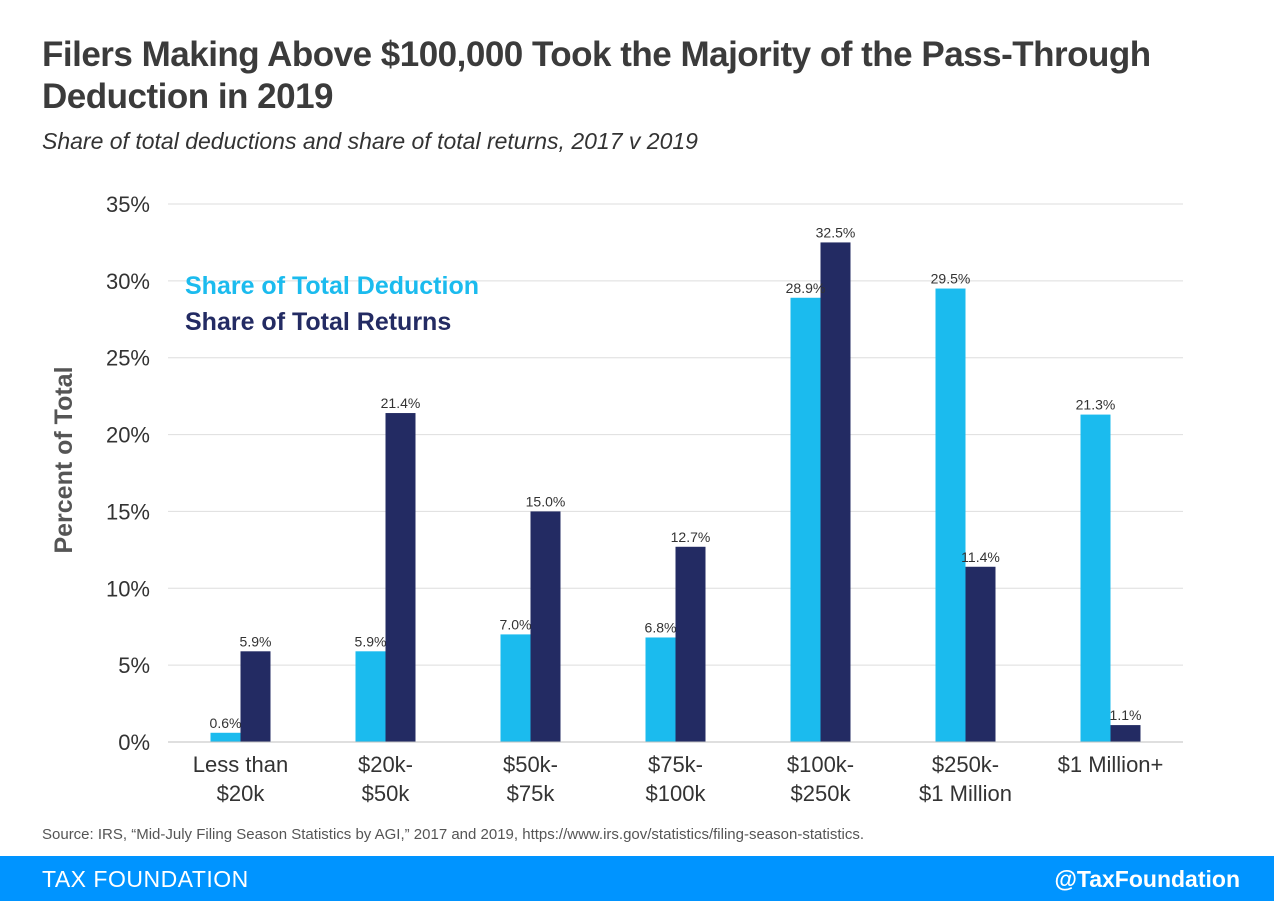 This screenshot has width=1274, height=901. What do you see at coordinates (145, 879) in the screenshot?
I see `footer-brand: TAX FOUNDATION` at bounding box center [145, 879].